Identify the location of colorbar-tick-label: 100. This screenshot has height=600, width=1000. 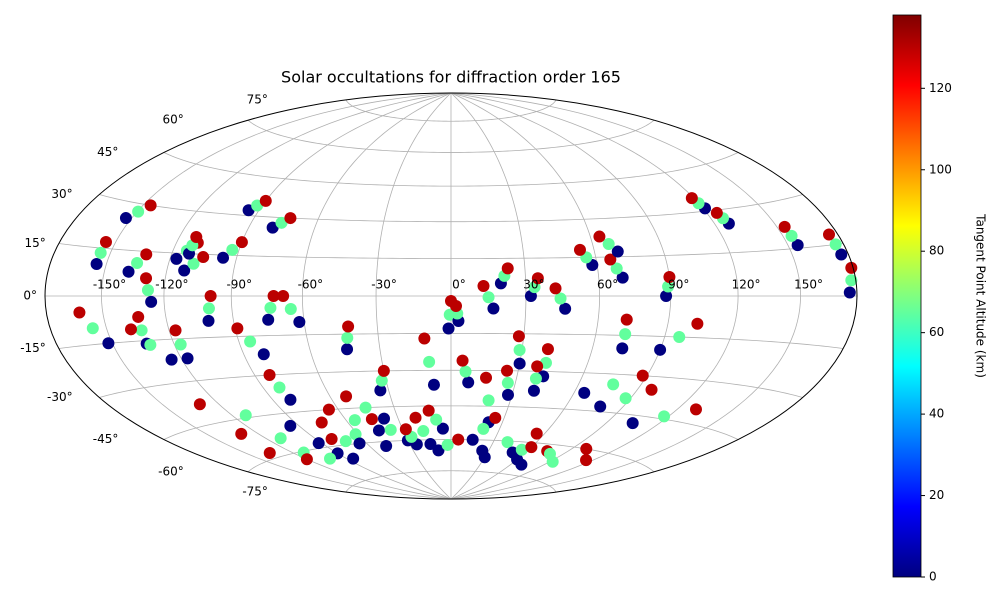
(940, 169).